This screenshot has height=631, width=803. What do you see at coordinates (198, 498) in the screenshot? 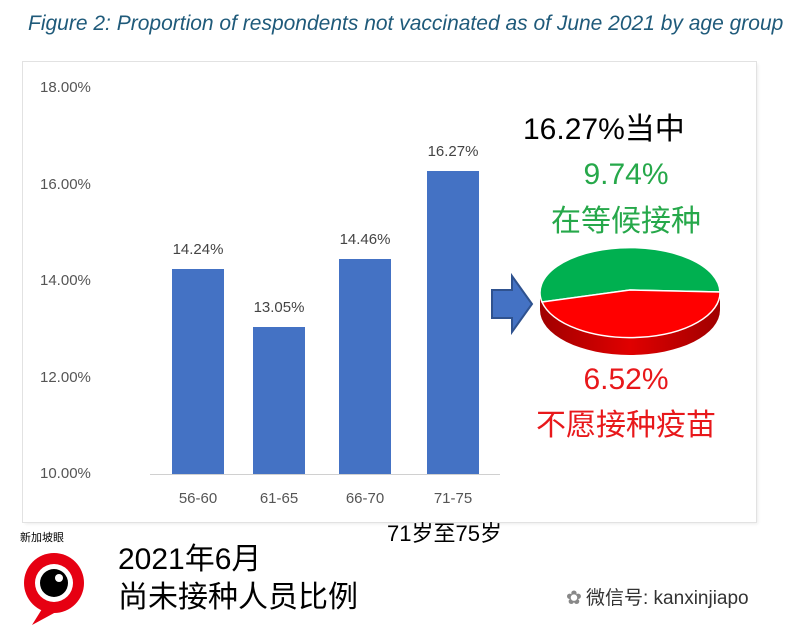
I see `x-tick-label: 56-60` at bounding box center [198, 498].